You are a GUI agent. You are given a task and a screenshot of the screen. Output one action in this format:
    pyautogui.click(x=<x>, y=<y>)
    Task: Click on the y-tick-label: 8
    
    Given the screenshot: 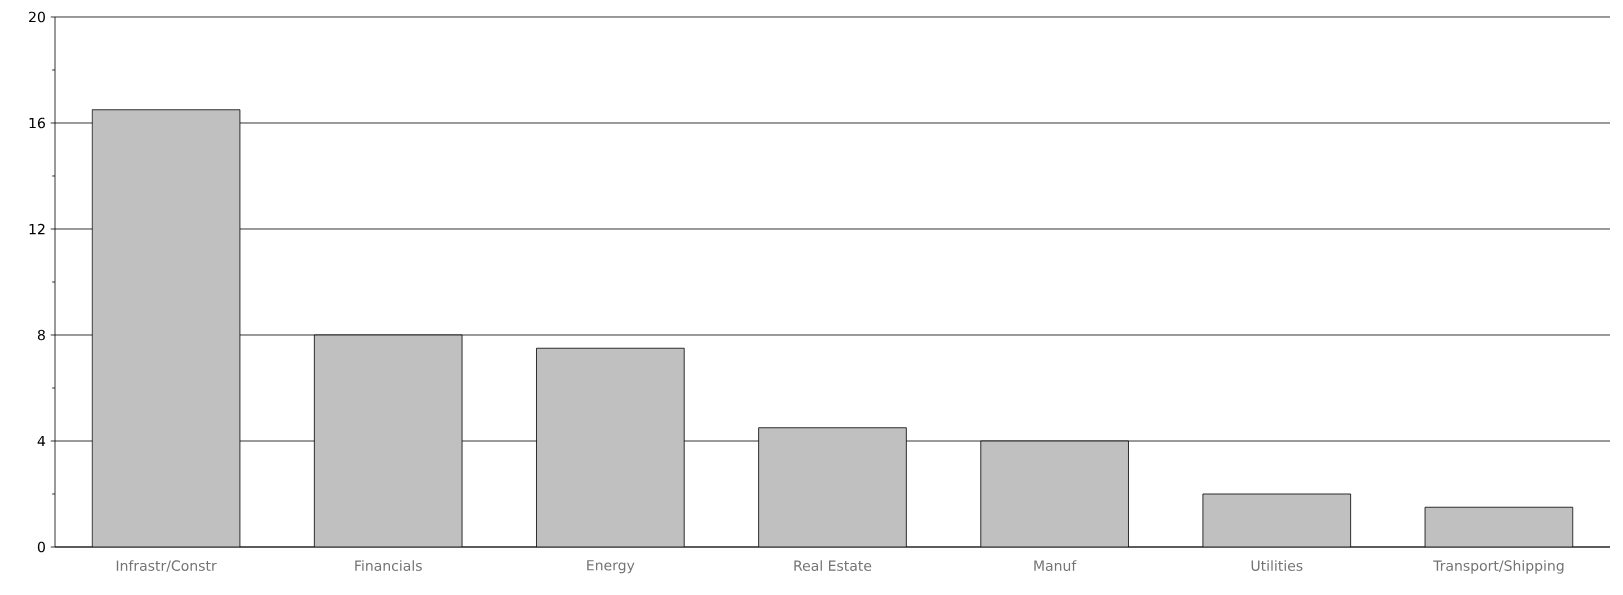 What is the action you would take?
    pyautogui.click(x=41, y=335)
    